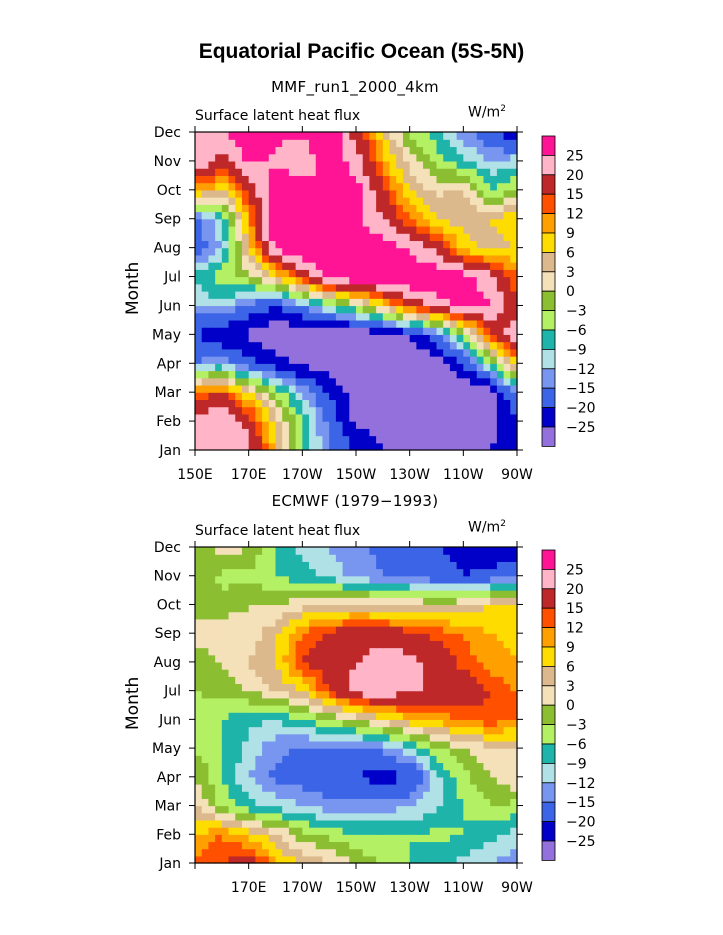 This screenshot has width=723, height=935. What do you see at coordinates (570, 234) in the screenshot?
I see `legend-label: 9` at bounding box center [570, 234].